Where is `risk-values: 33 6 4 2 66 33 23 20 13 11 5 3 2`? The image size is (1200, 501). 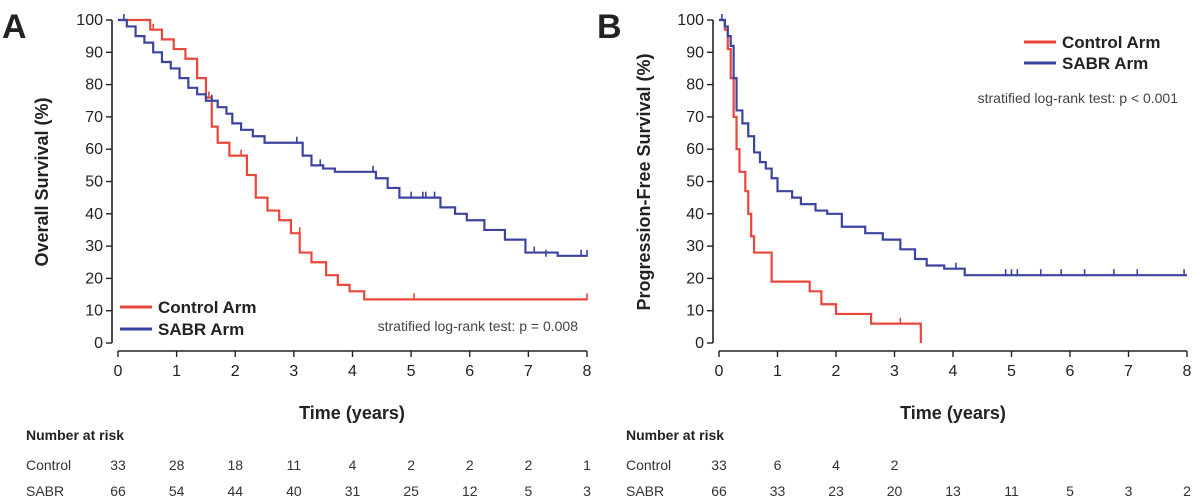
risk-values: 33 6 4 2 66 33 23 20 13 11 5 3 2 is located at coordinates (951, 478).